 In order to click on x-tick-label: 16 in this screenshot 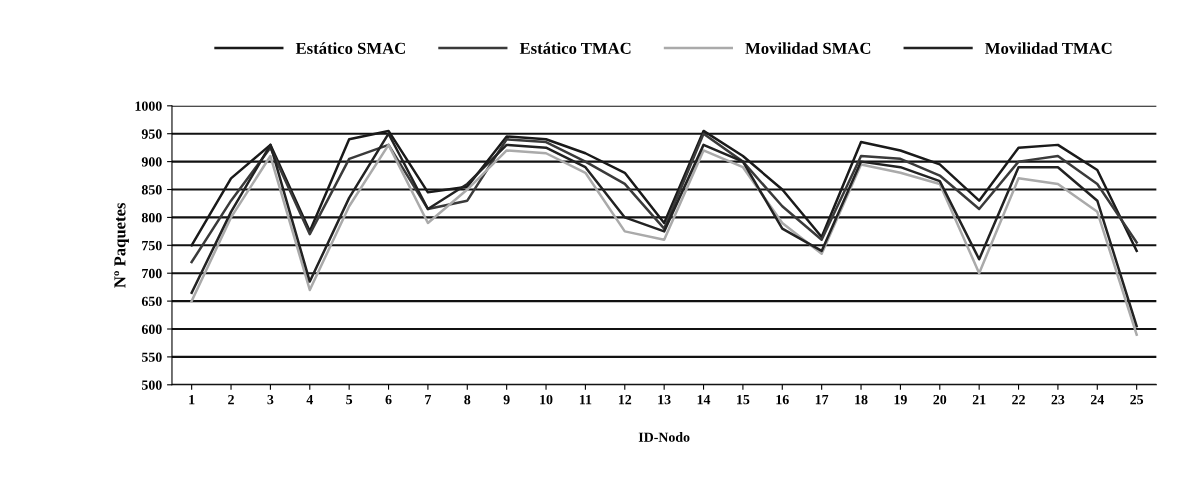, I will do `click(782, 399)`.